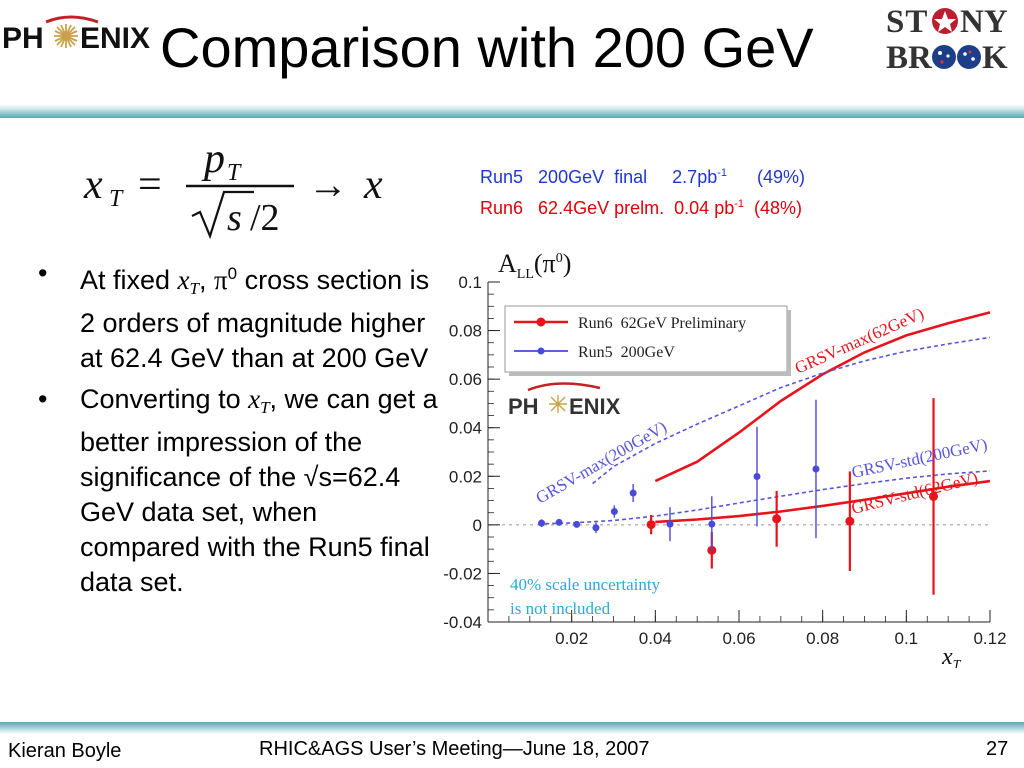 The height and width of the screenshot is (768, 1024). What do you see at coordinates (647, 340) in the screenshot?
I see `chart-legend: Run6 62GeV Preliminary Run5 200GeV` at bounding box center [647, 340].